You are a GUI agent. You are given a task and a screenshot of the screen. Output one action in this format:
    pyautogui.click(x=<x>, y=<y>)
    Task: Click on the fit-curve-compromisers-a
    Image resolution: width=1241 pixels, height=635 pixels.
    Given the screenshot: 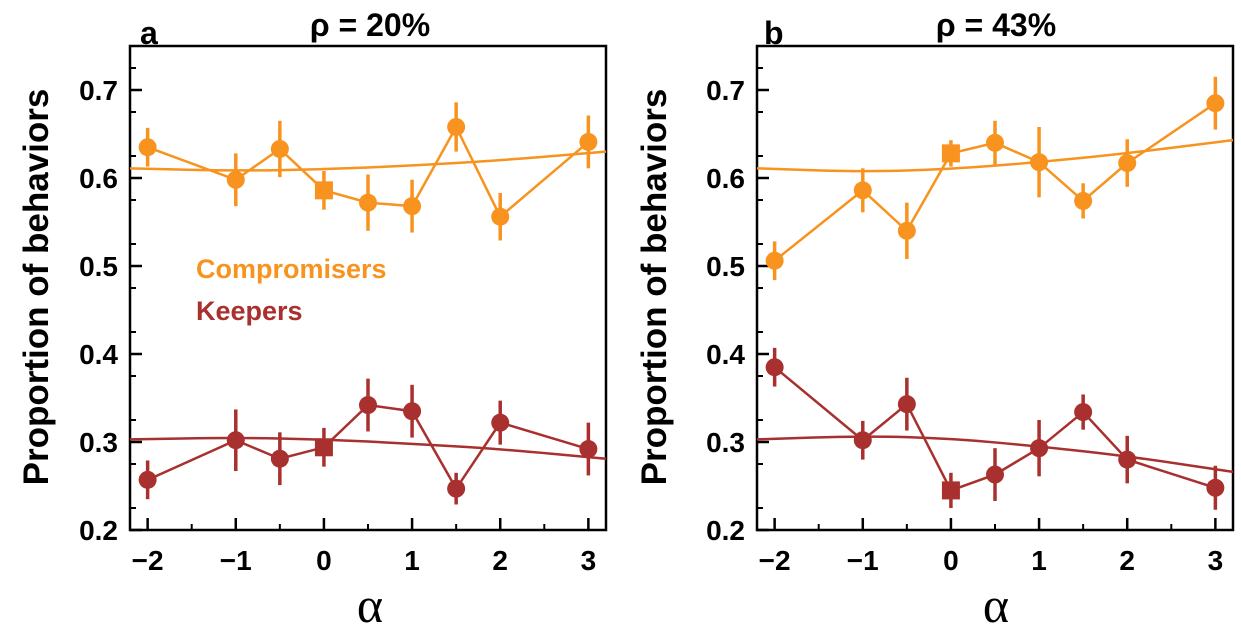 What is the action you would take?
    pyautogui.click(x=368, y=161)
    